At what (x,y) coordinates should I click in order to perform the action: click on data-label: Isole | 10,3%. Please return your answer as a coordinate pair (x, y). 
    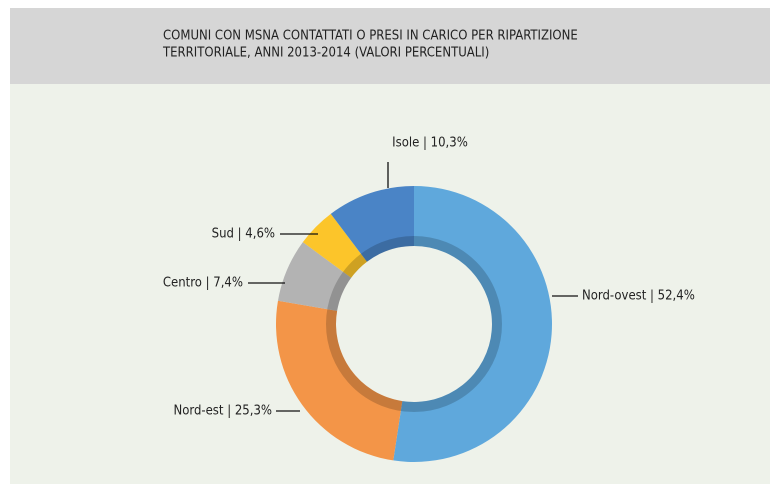
    Looking at the image, I should click on (430, 143).